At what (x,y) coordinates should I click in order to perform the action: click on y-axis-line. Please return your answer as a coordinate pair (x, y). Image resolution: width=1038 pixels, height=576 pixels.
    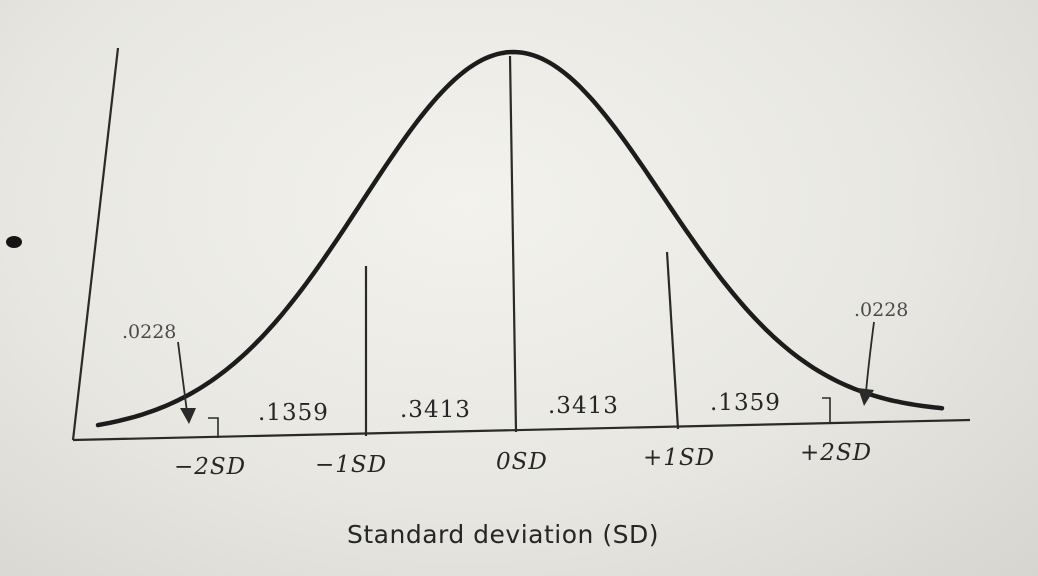
    Looking at the image, I should click on (95, 244).